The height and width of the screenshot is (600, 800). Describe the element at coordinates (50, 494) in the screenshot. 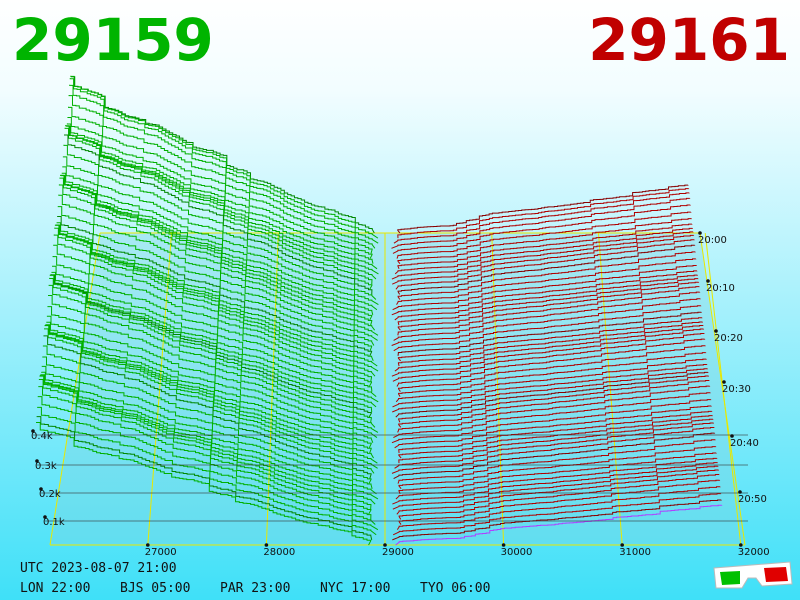

I see `depth-tick-label: 0.2k` at that location.